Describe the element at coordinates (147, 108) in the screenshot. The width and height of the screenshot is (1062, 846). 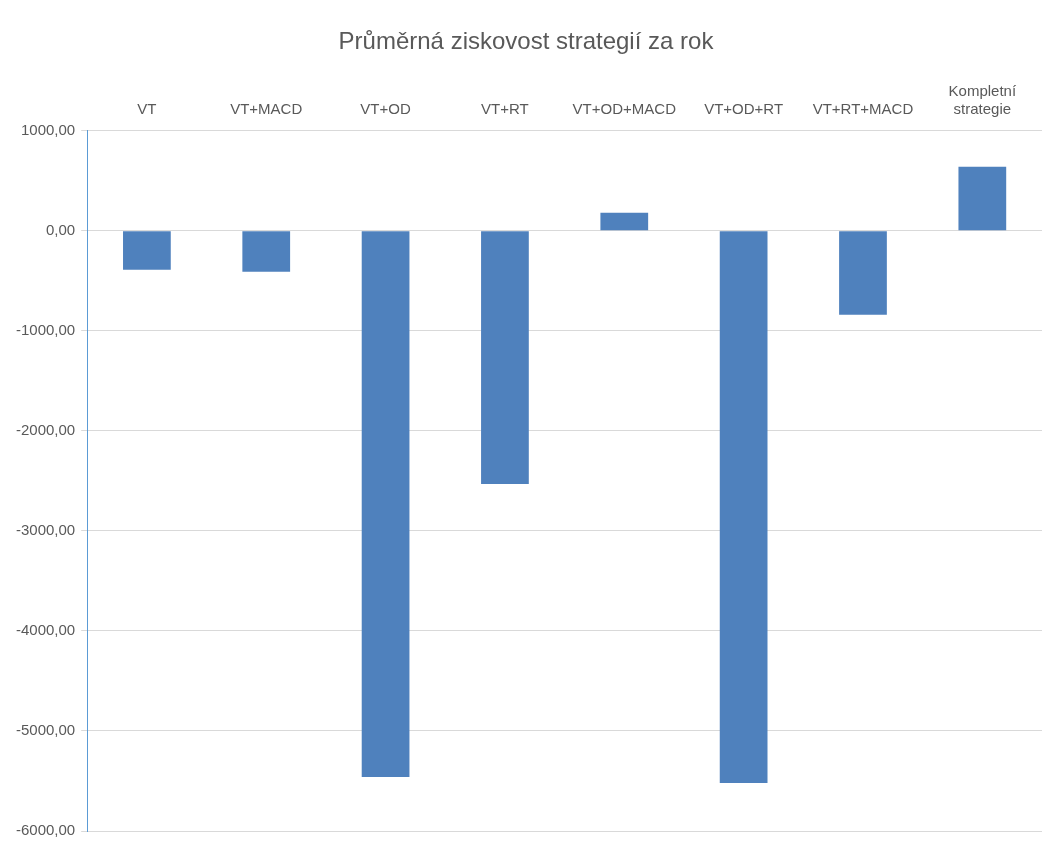
I see `x-tick-label: VT` at that location.